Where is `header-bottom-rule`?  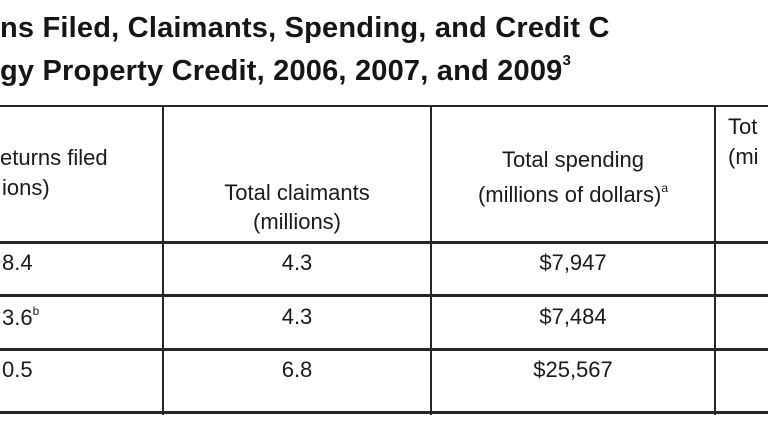
header-bottom-rule is located at coordinates (384, 242).